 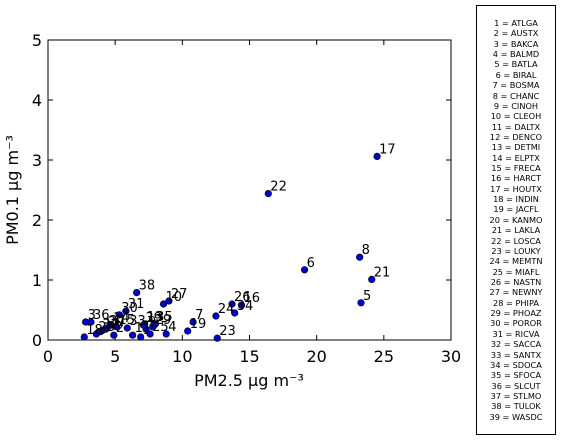 What do you see at coordinates (249, 356) in the screenshot?
I see `x-tick-label: 15` at bounding box center [249, 356].